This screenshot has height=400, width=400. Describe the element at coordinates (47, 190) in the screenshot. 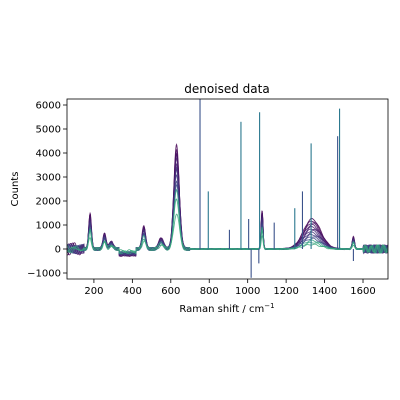

I see `y-axis: −1000 0 1000 2000 3000 4000 5000 6000` at that location.